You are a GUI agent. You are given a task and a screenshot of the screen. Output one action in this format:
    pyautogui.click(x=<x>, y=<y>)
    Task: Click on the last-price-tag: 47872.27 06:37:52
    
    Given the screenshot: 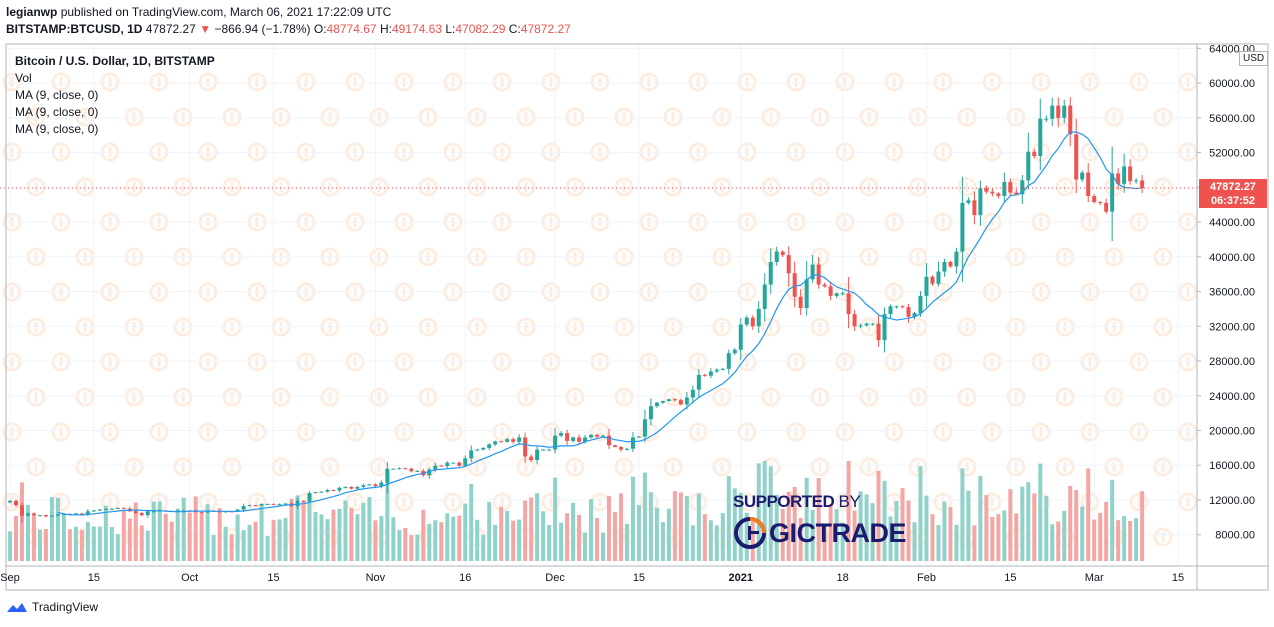 What is the action you would take?
    pyautogui.click(x=1233, y=193)
    